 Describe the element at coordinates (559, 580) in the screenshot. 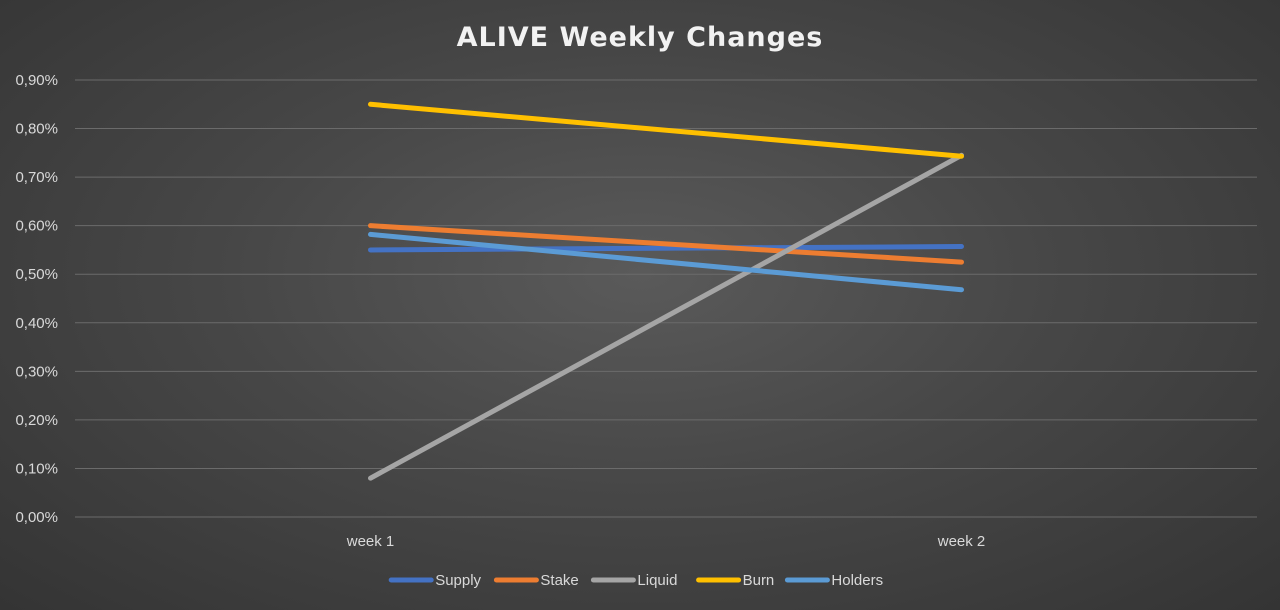

I see `legend-label-stake: Stake` at that location.